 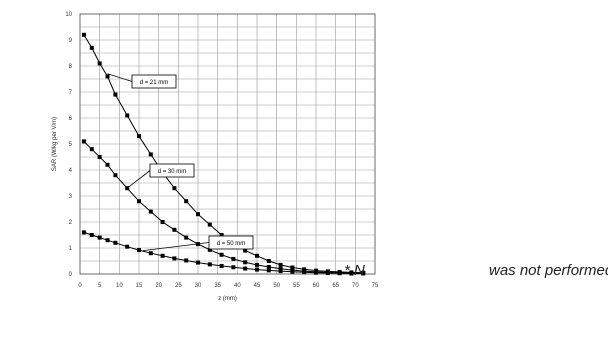 What do you see at coordinates (217, 286) in the screenshot?
I see `x-tick-label: 35` at bounding box center [217, 286].